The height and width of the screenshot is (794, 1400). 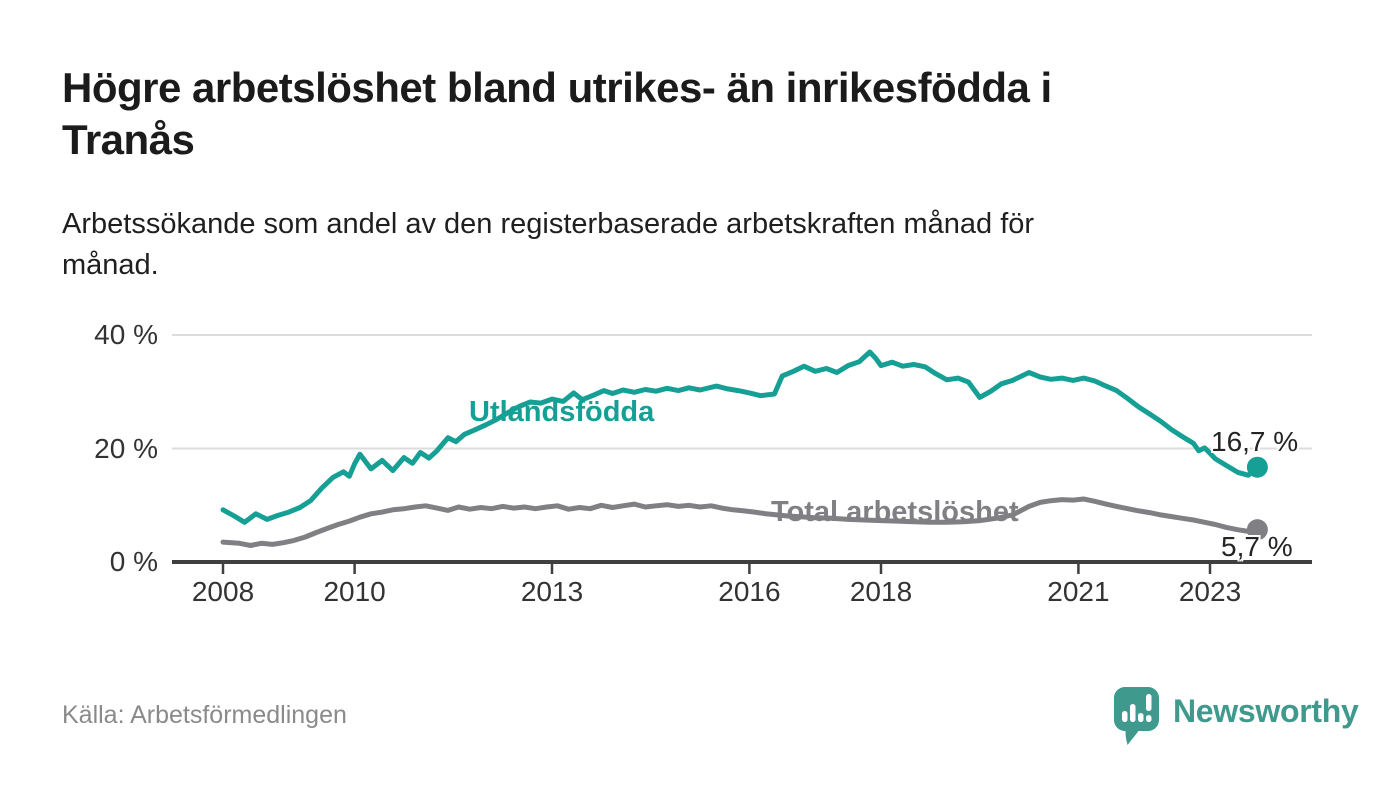 I want to click on y-axis-label-20: 20 %, so click(x=126, y=448).